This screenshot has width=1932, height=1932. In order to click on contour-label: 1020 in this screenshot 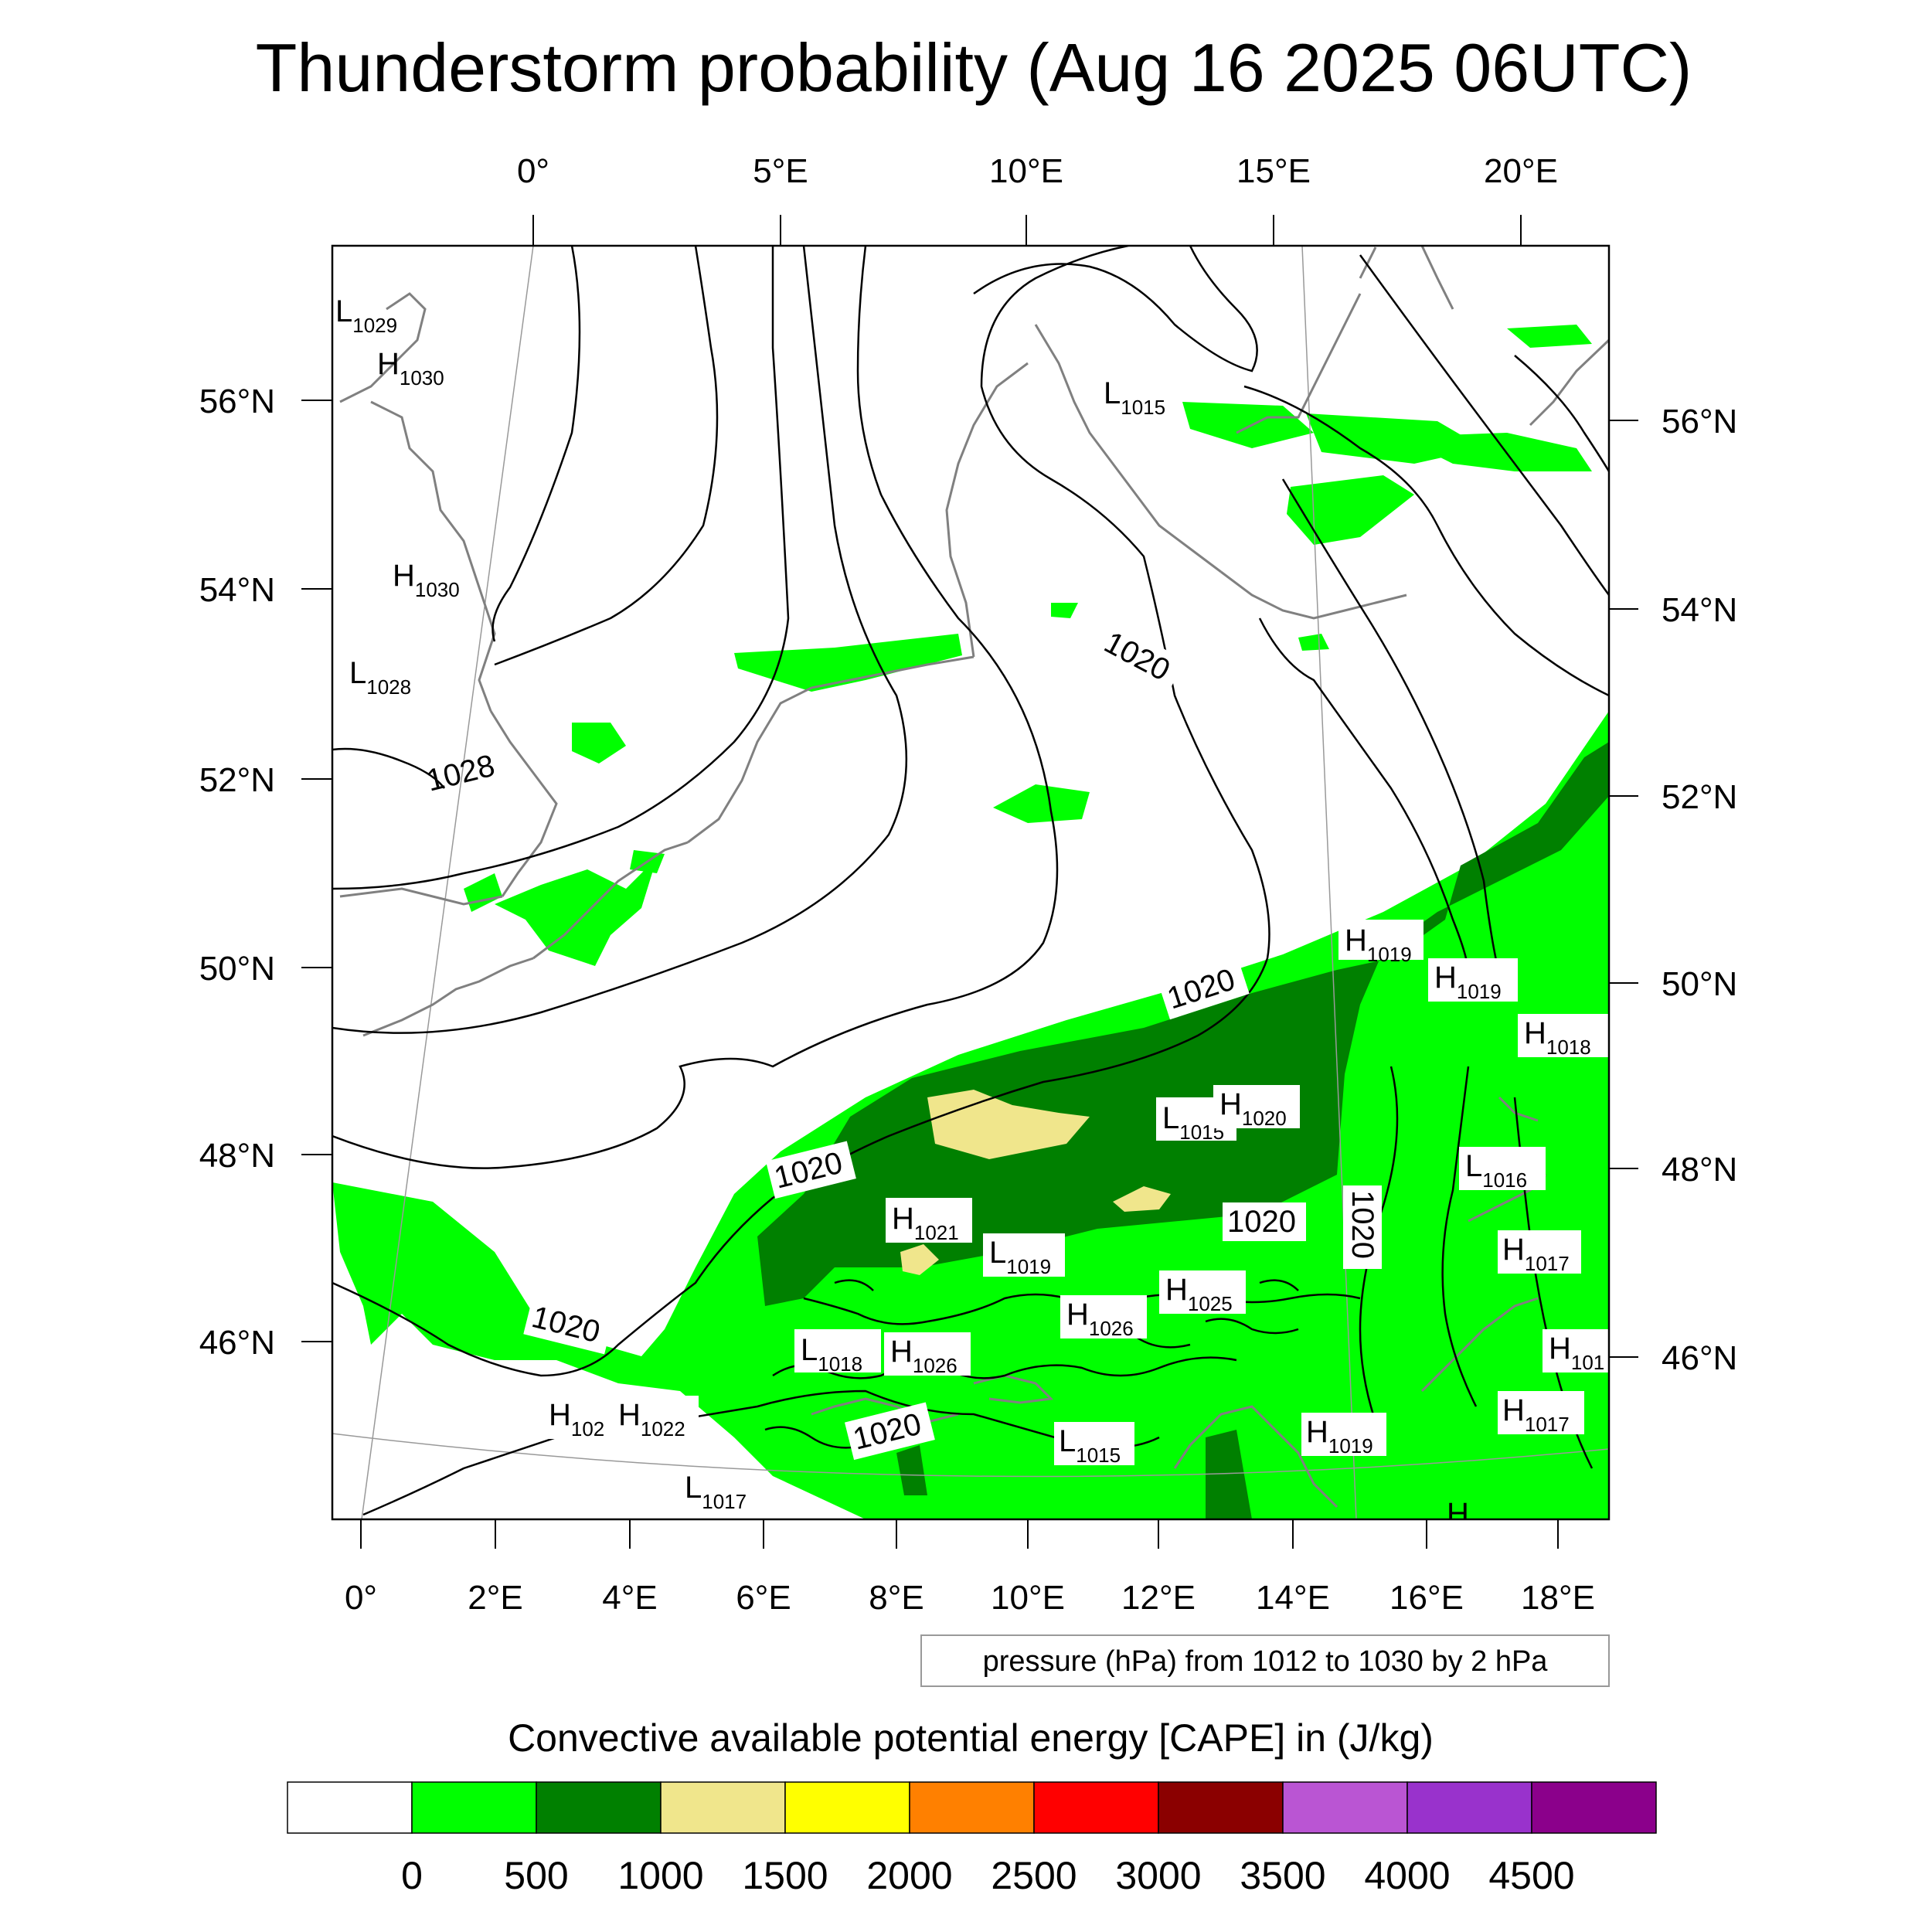, I will do `click(1262, 1222)`.